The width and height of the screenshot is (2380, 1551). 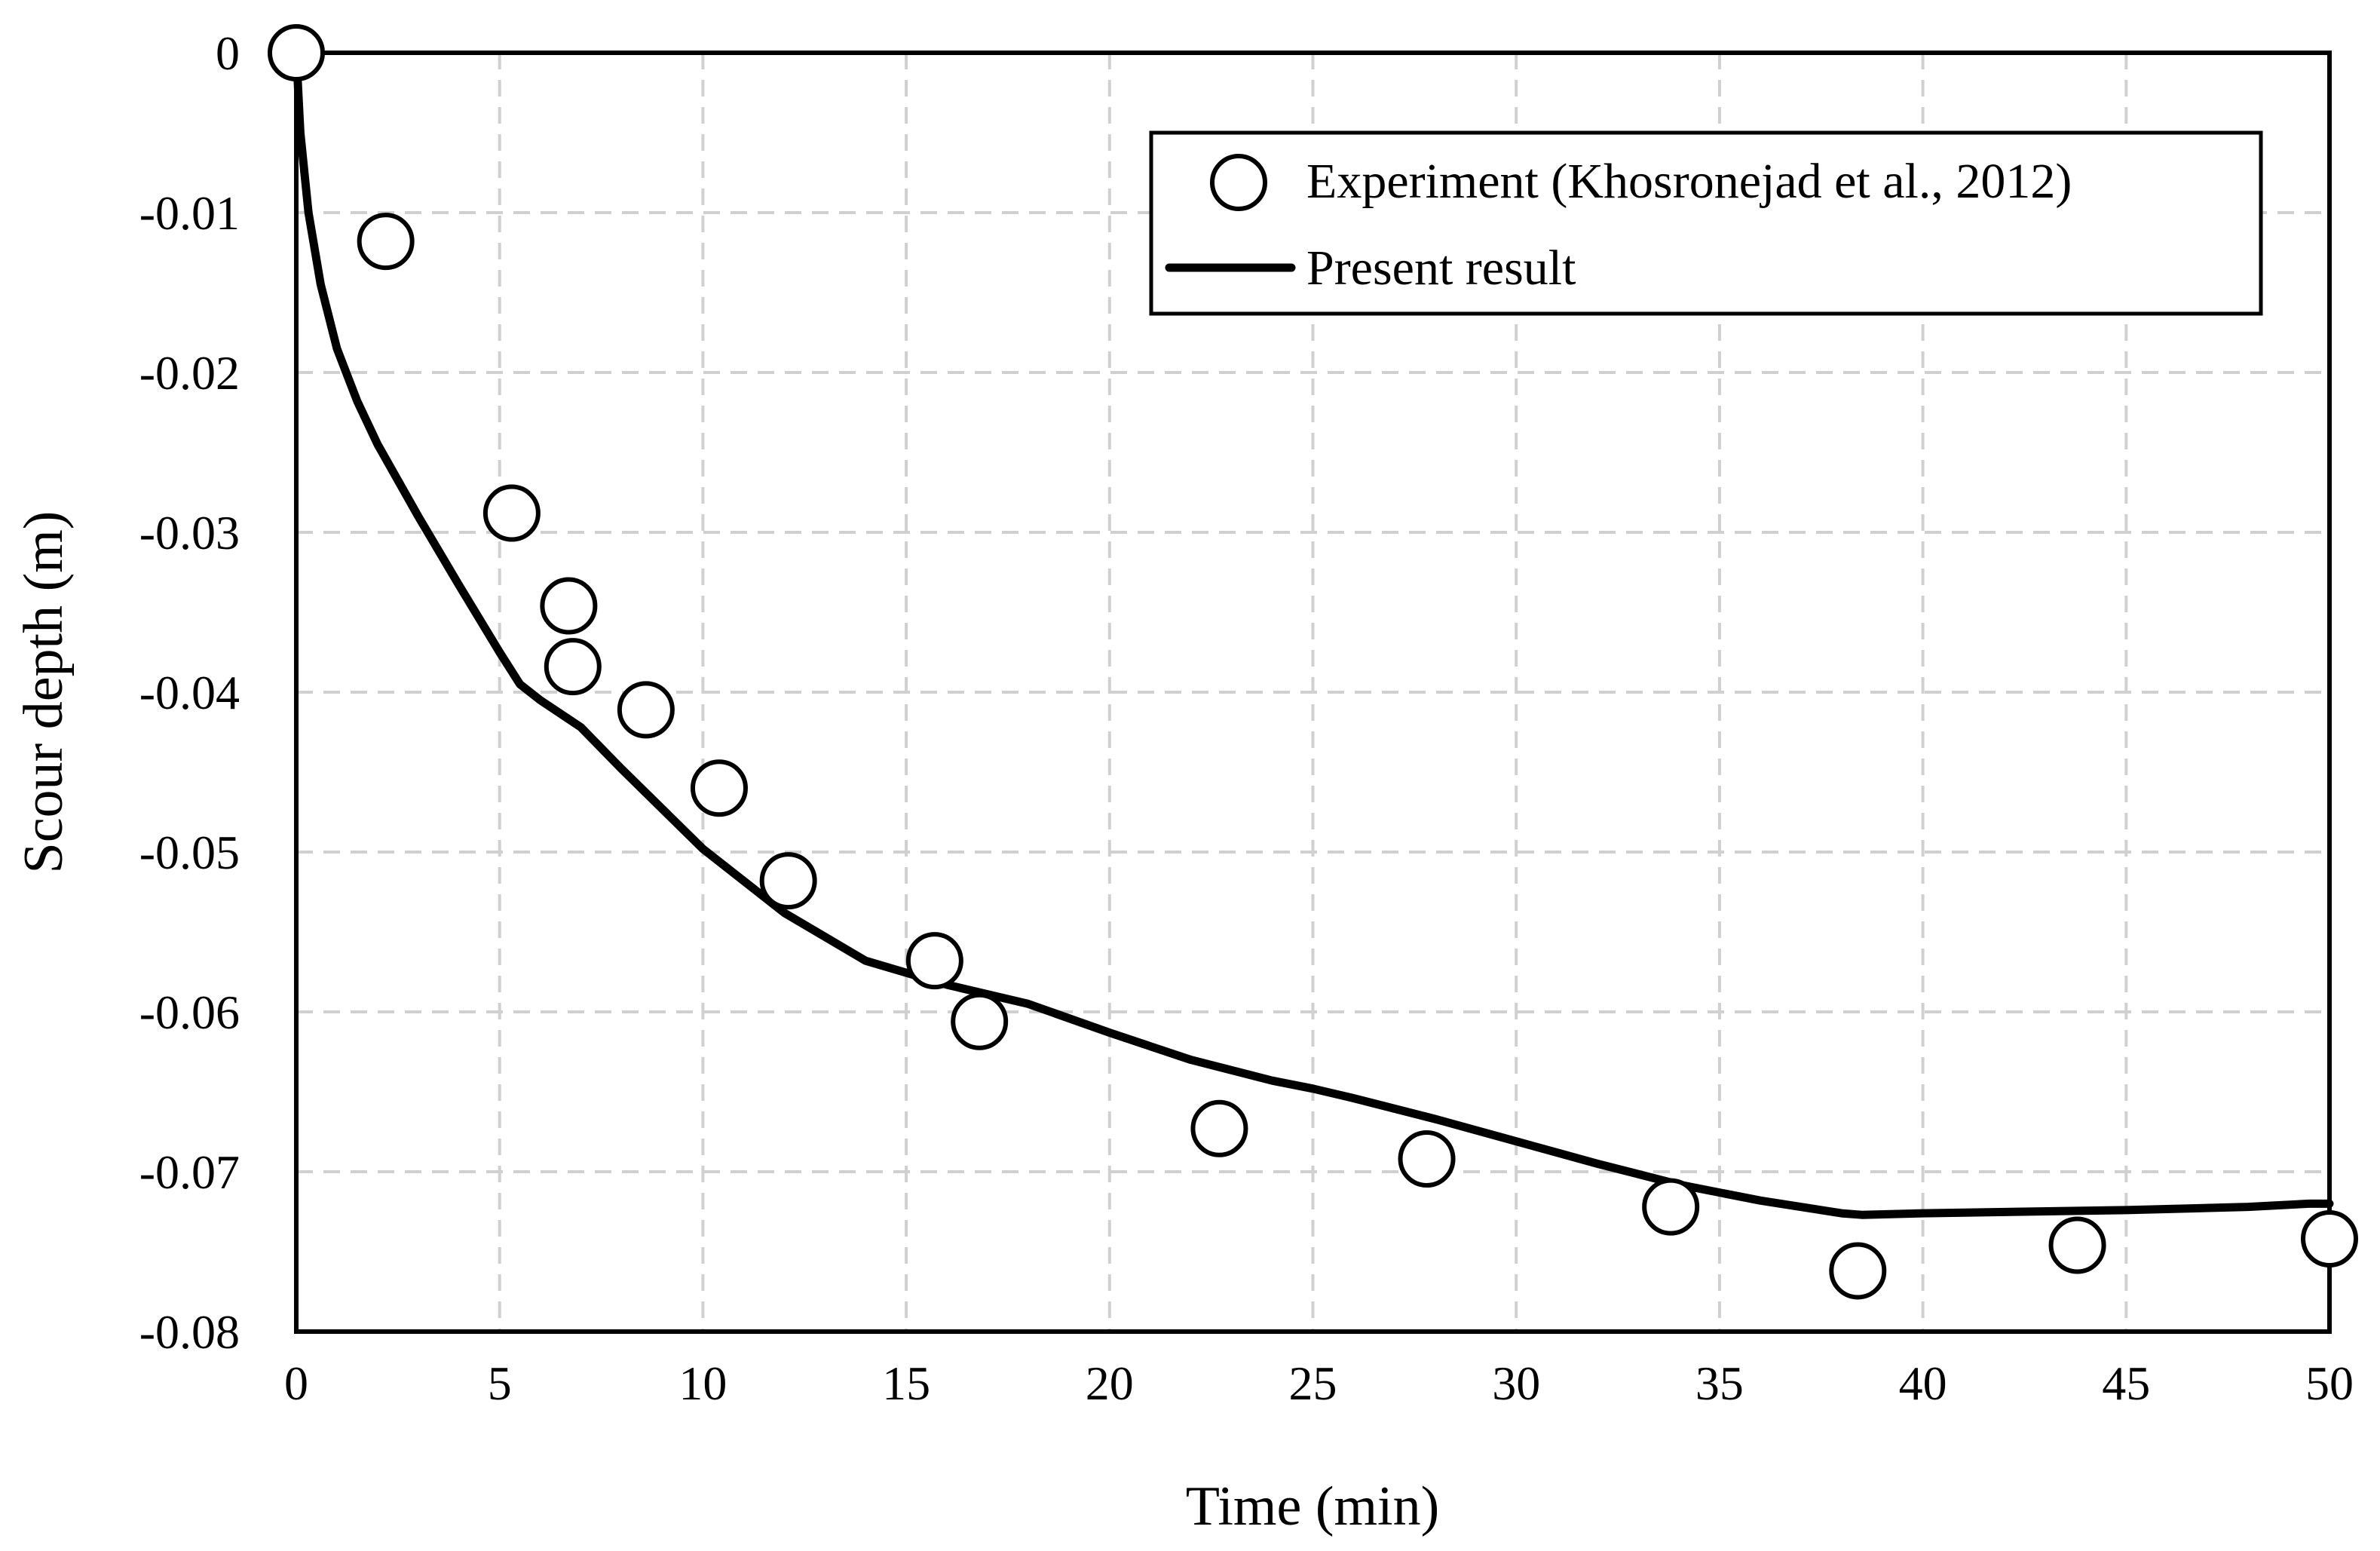 I want to click on x-tick-label: 45, so click(x=2126, y=1383).